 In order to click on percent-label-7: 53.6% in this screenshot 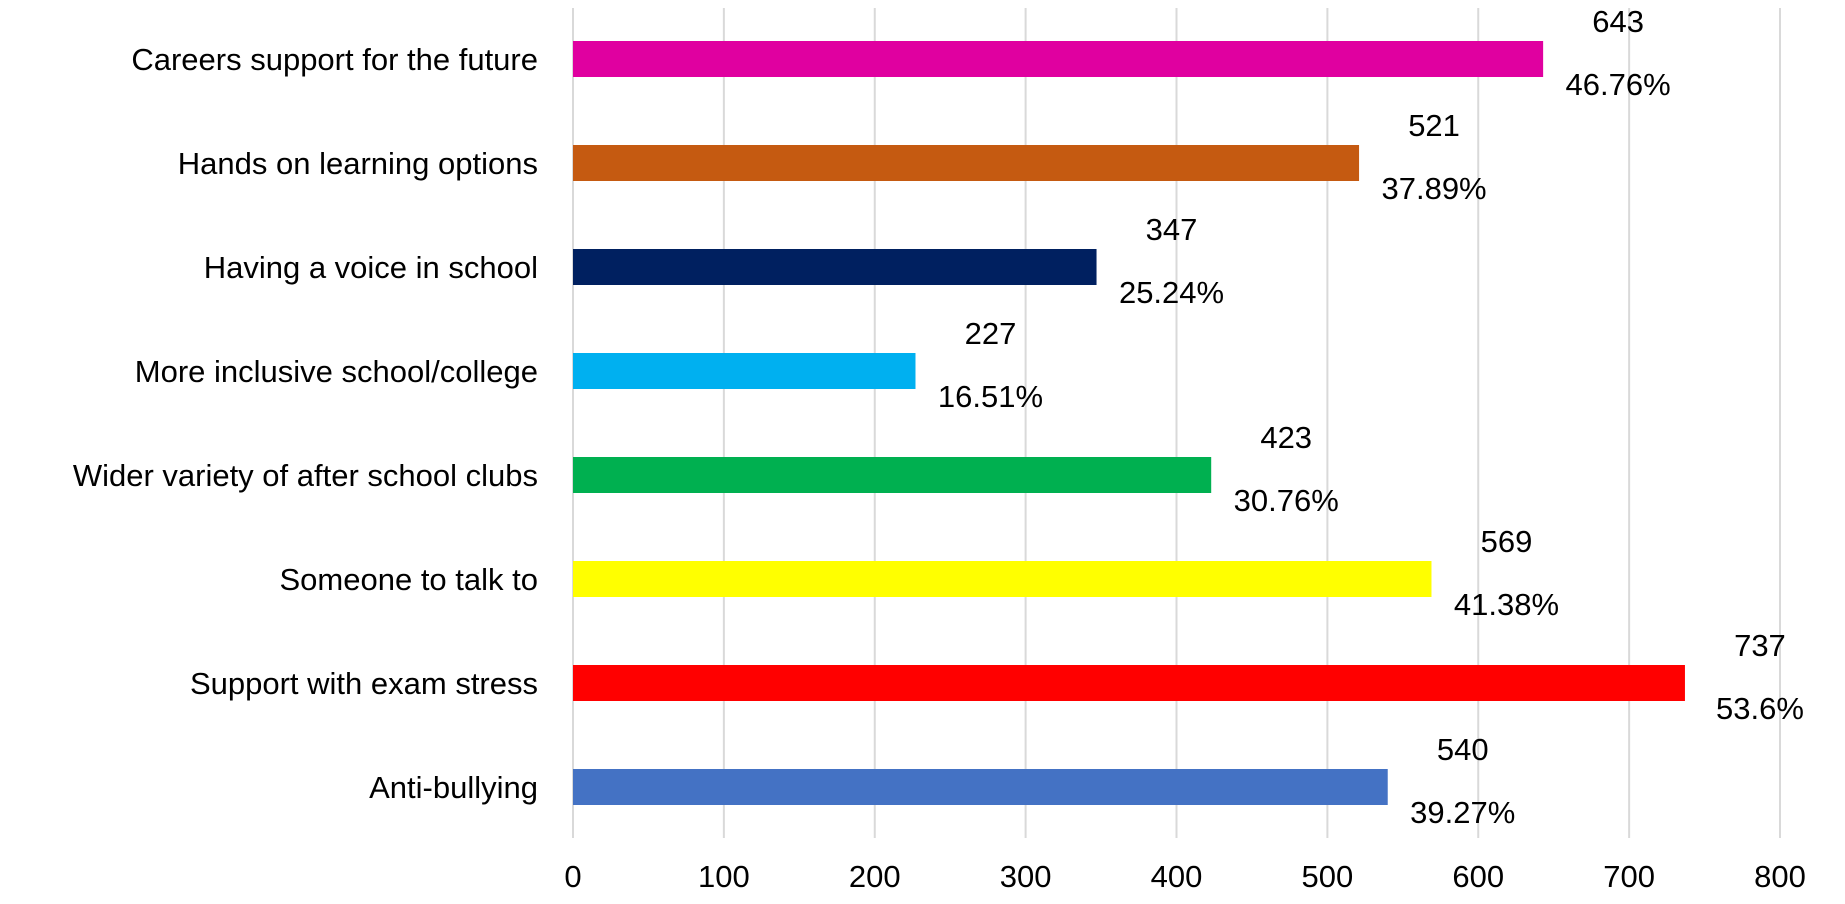, I will do `click(1760, 708)`.